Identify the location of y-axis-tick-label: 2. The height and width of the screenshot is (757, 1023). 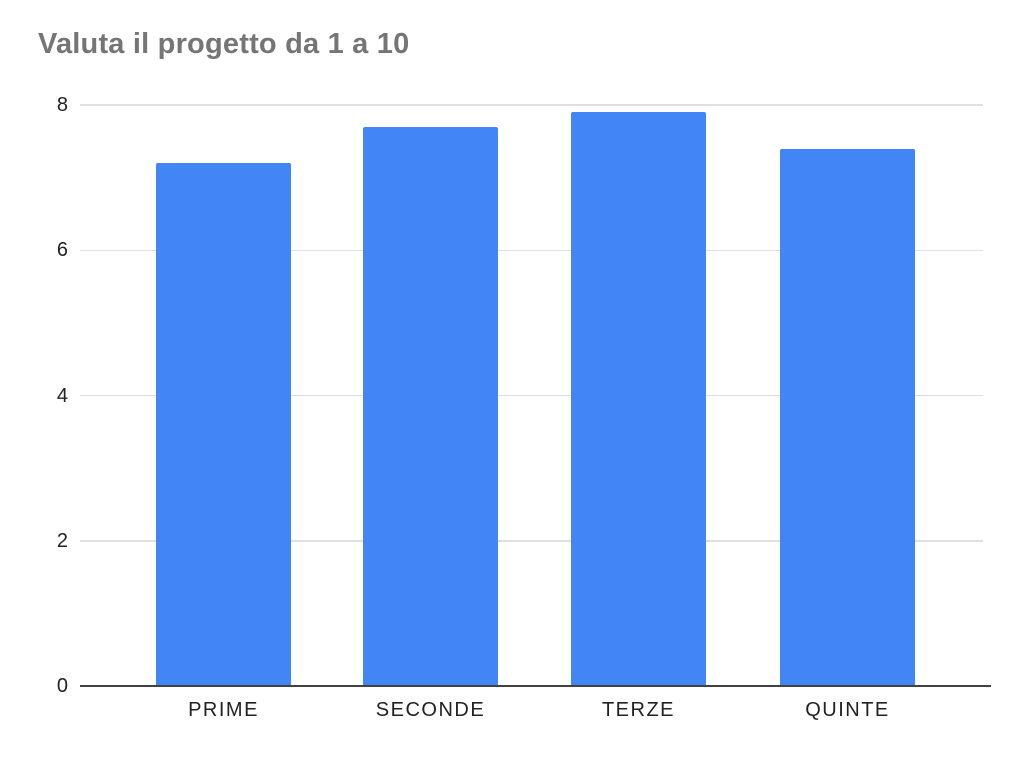
(62, 540).